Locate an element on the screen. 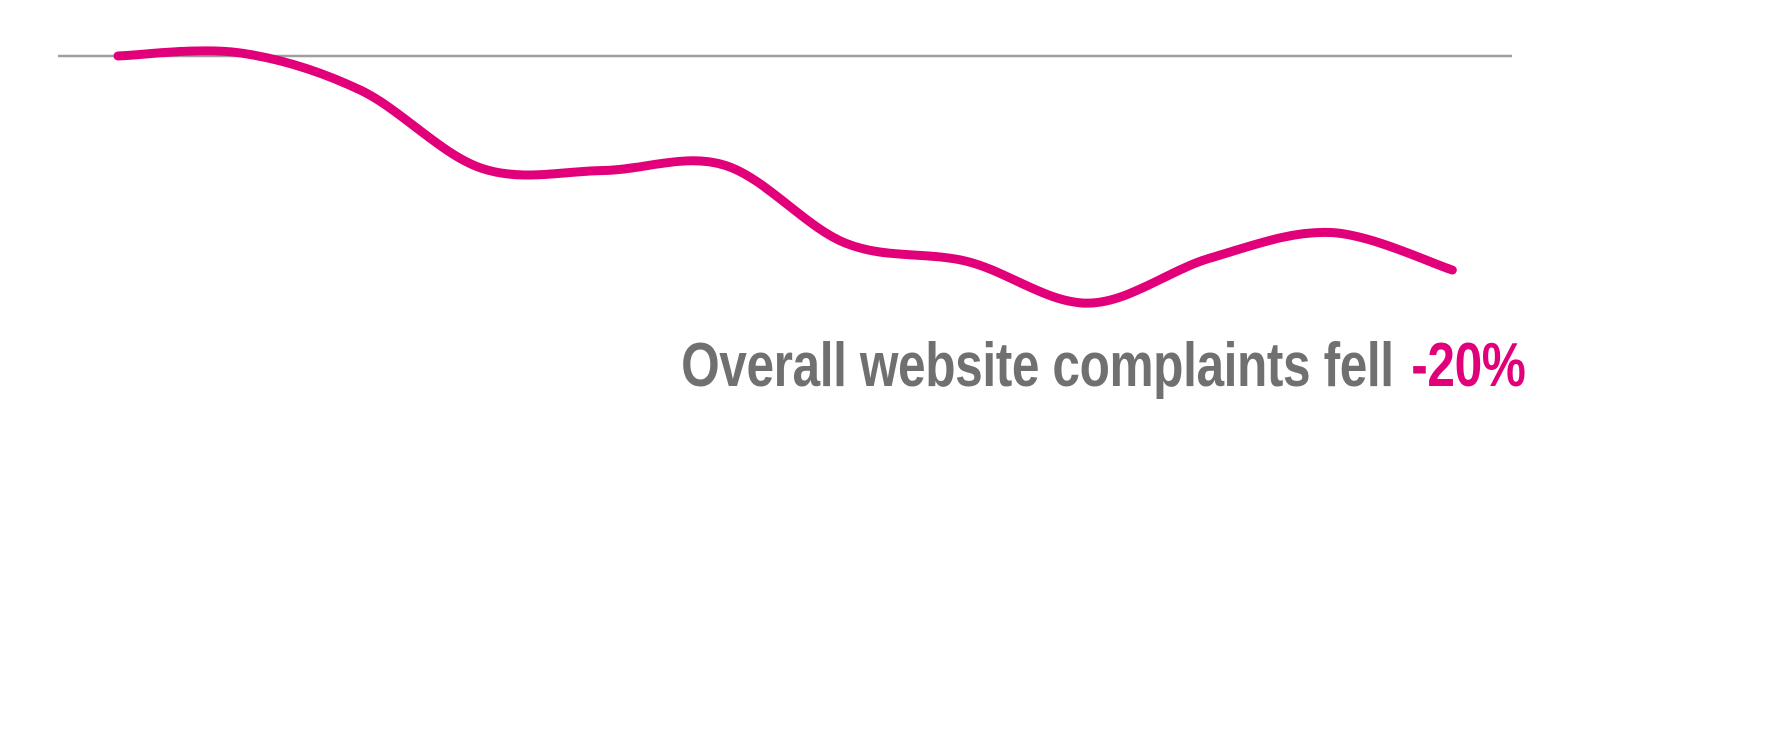  caption-text: Overall website complaints fell is located at coordinates (1037, 365).